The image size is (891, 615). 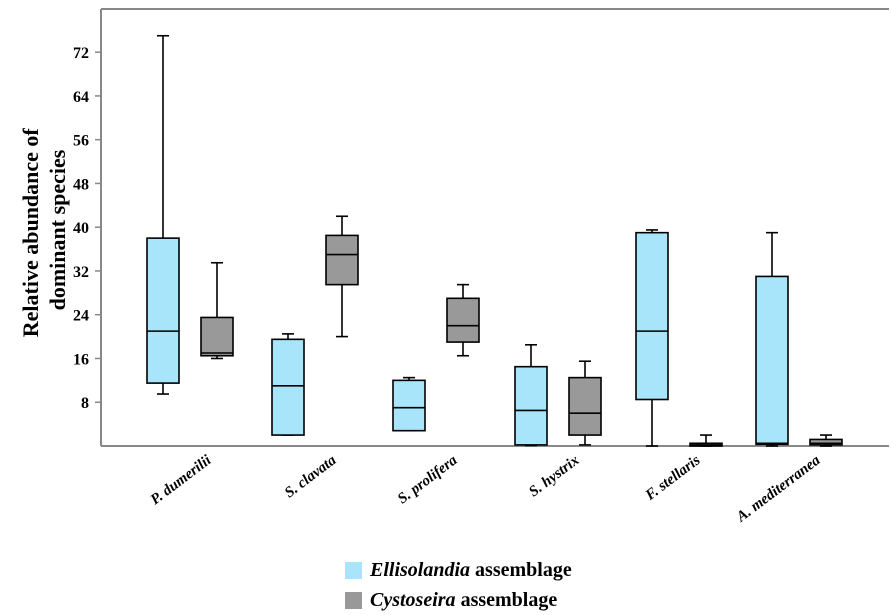 What do you see at coordinates (85, 403) in the screenshot?
I see `y-tick-label: 8` at bounding box center [85, 403].